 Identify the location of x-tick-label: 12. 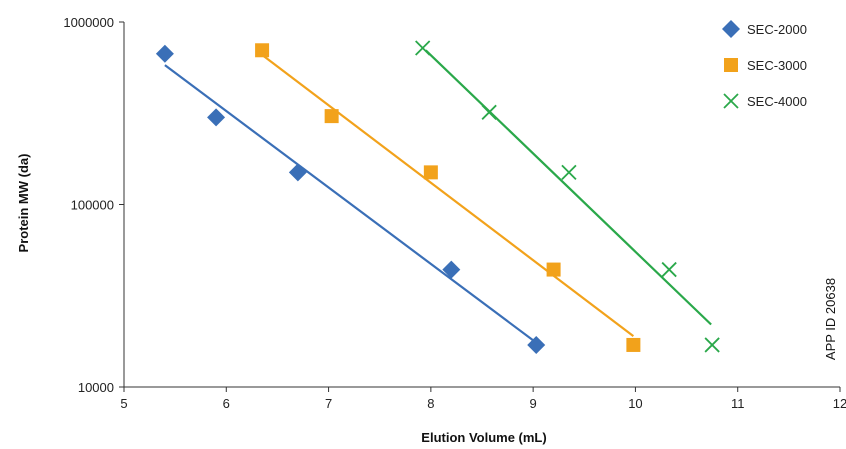
(839, 403).